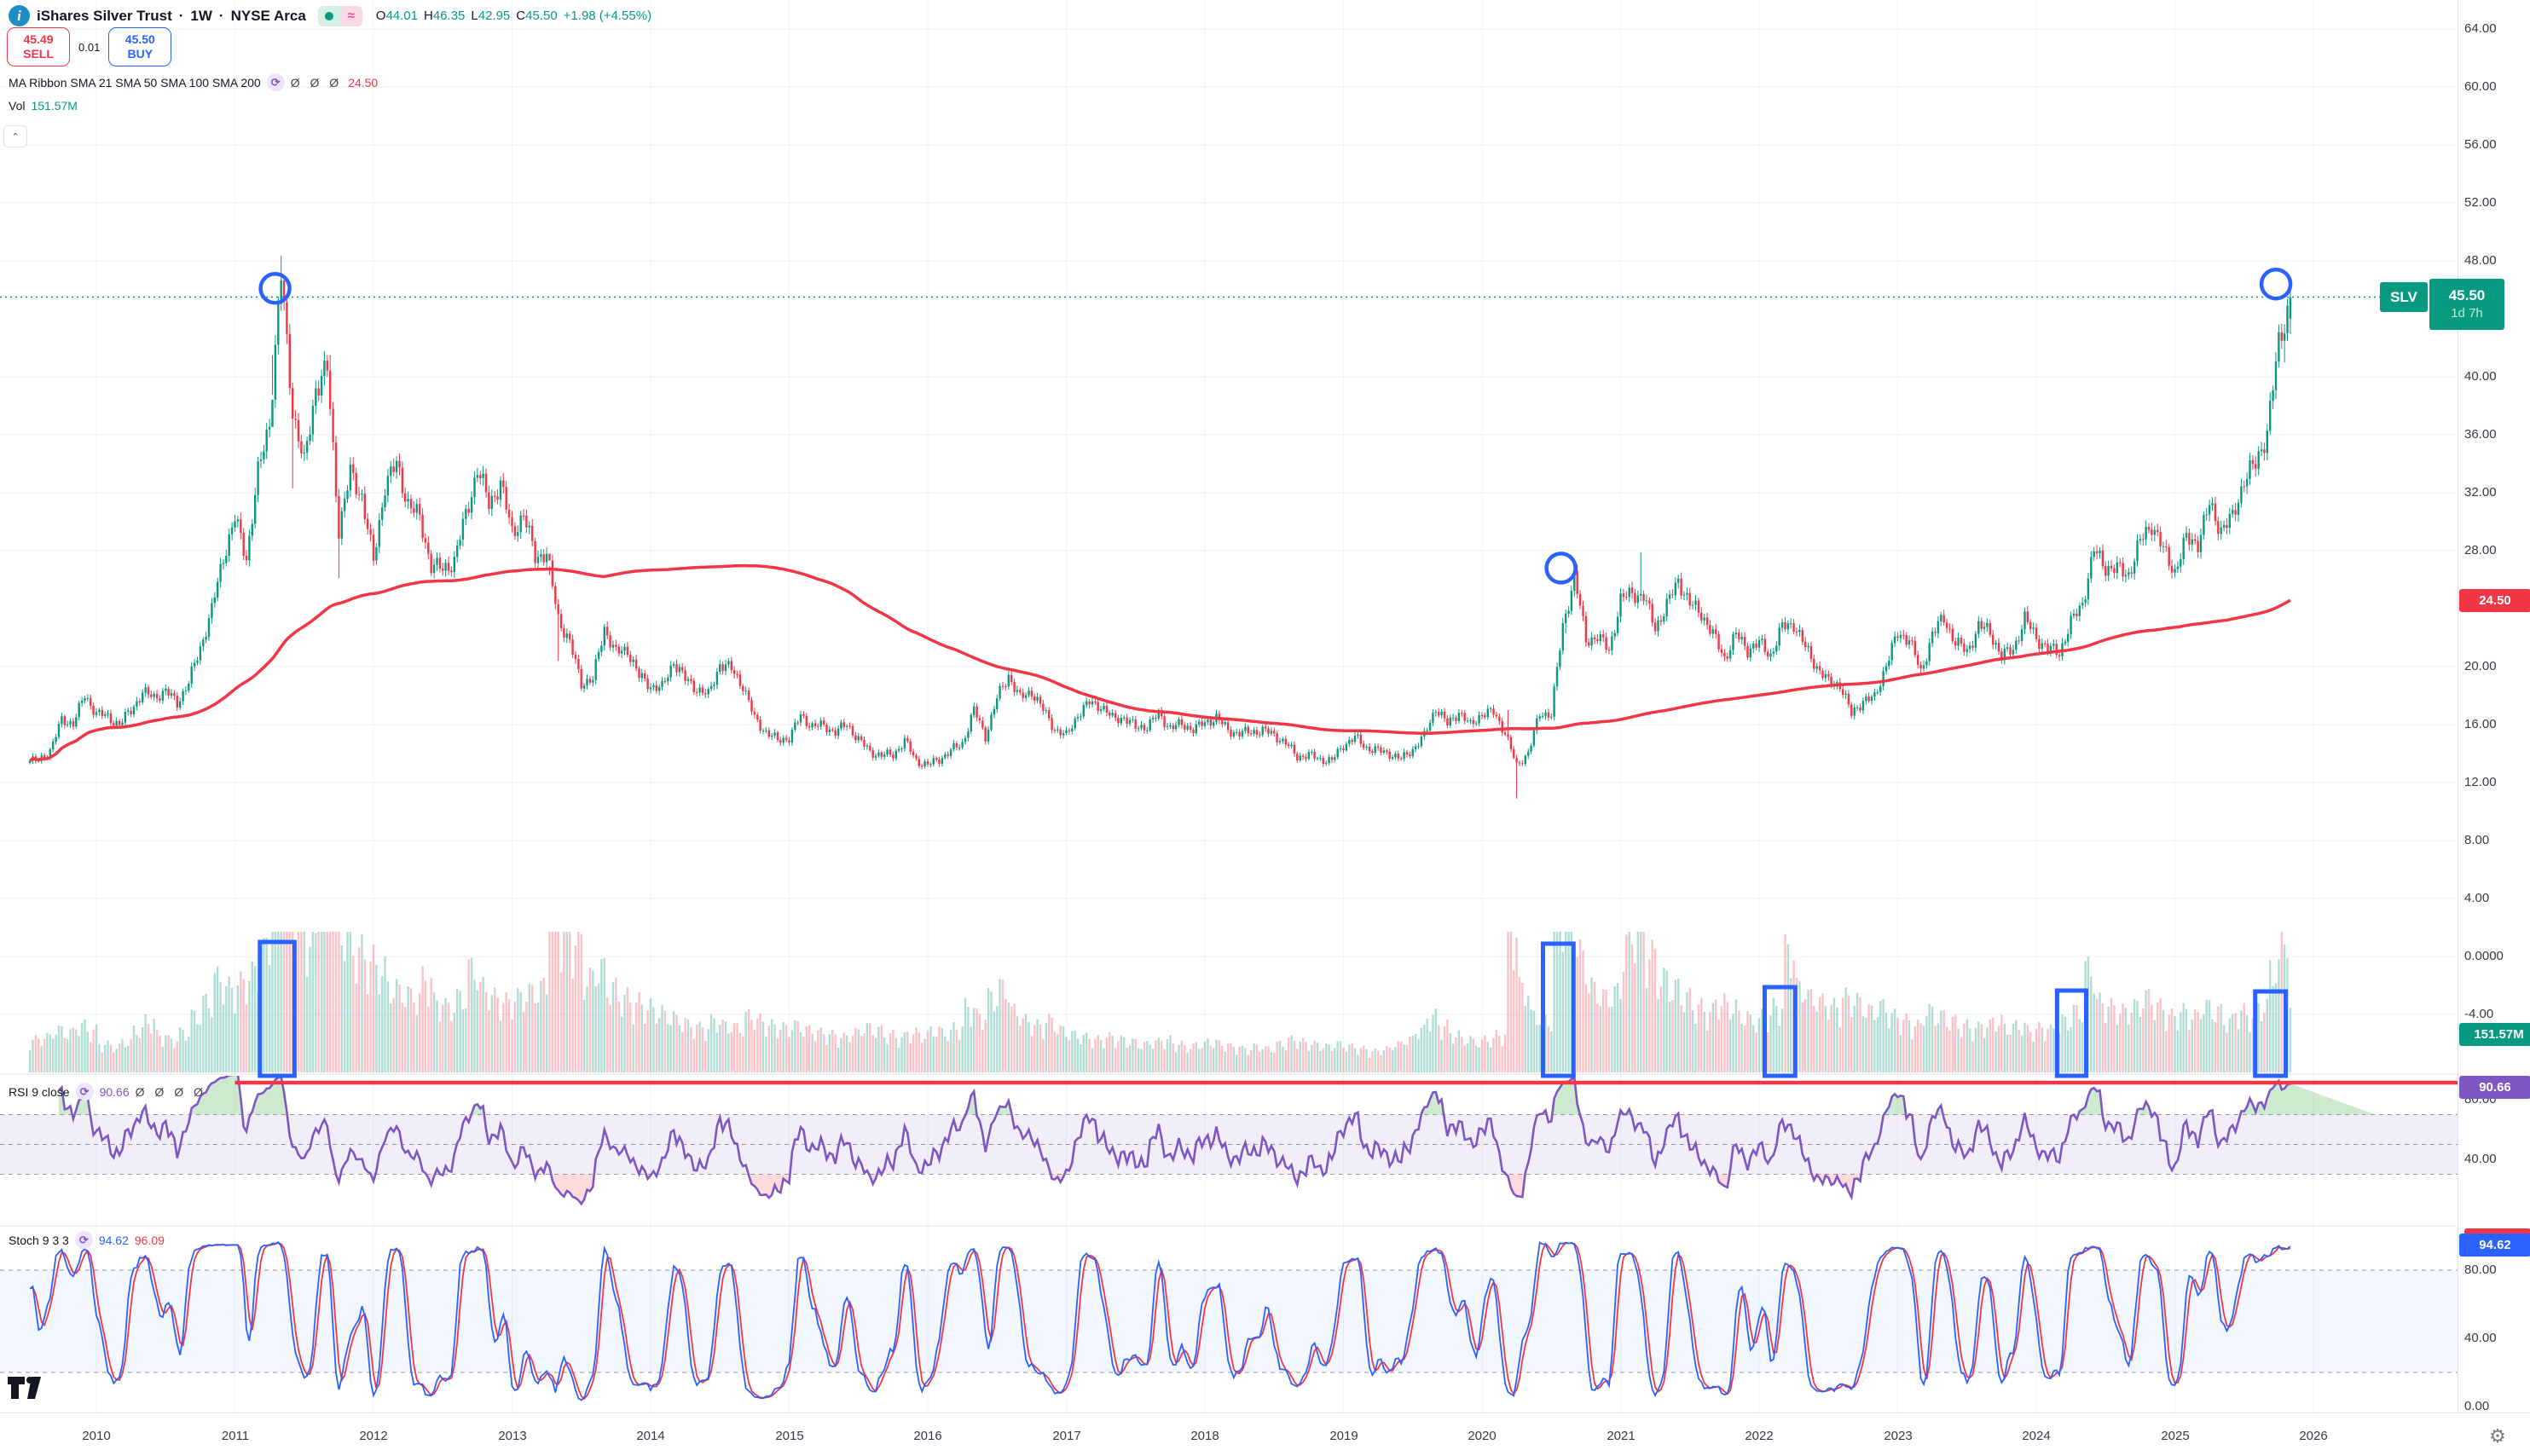 The image size is (2530, 1456). What do you see at coordinates (2477, 1406) in the screenshot?
I see `stoch-tick: 0.00` at bounding box center [2477, 1406].